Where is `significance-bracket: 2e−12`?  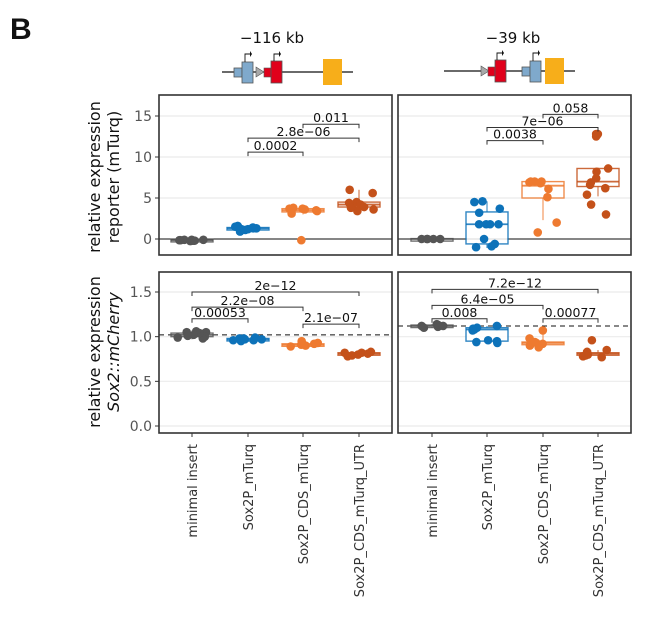 significance-bracket: 2e−12 is located at coordinates (275, 287).